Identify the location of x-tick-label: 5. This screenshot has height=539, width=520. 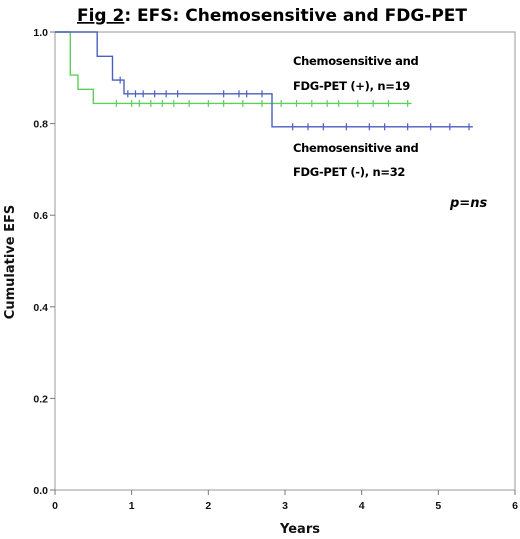
(438, 506).